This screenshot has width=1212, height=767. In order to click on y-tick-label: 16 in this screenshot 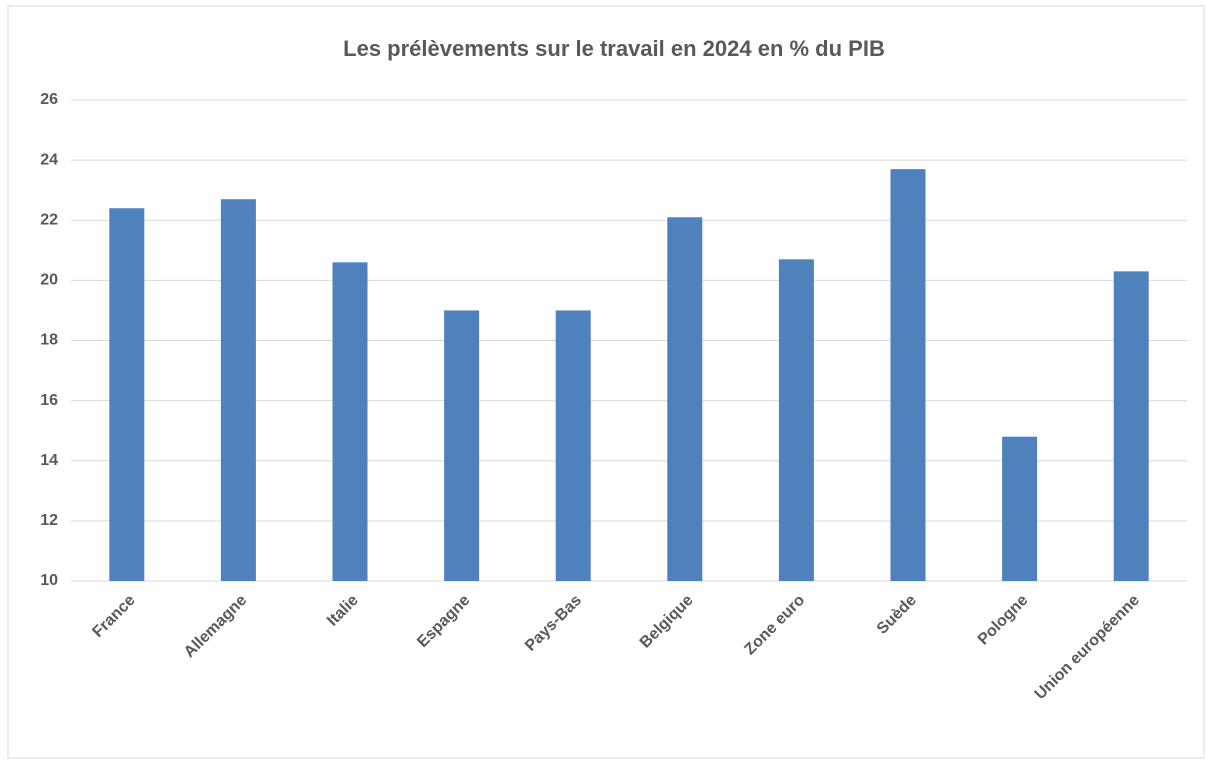, I will do `click(49, 400)`.